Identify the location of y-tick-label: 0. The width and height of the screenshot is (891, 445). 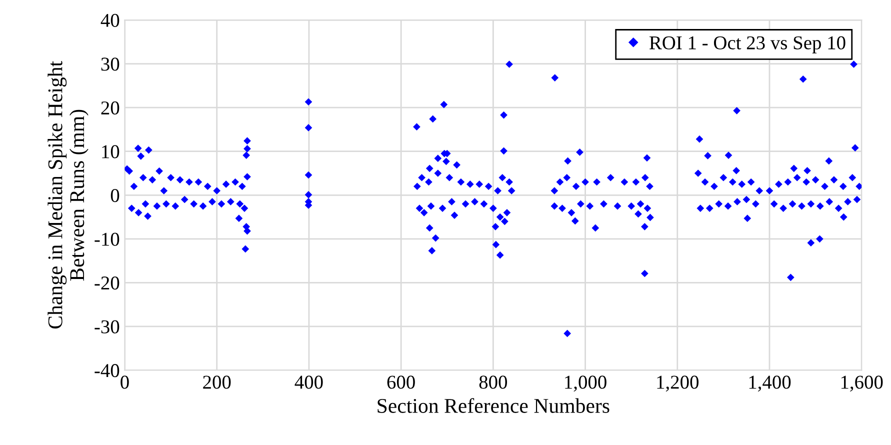
(115, 195).